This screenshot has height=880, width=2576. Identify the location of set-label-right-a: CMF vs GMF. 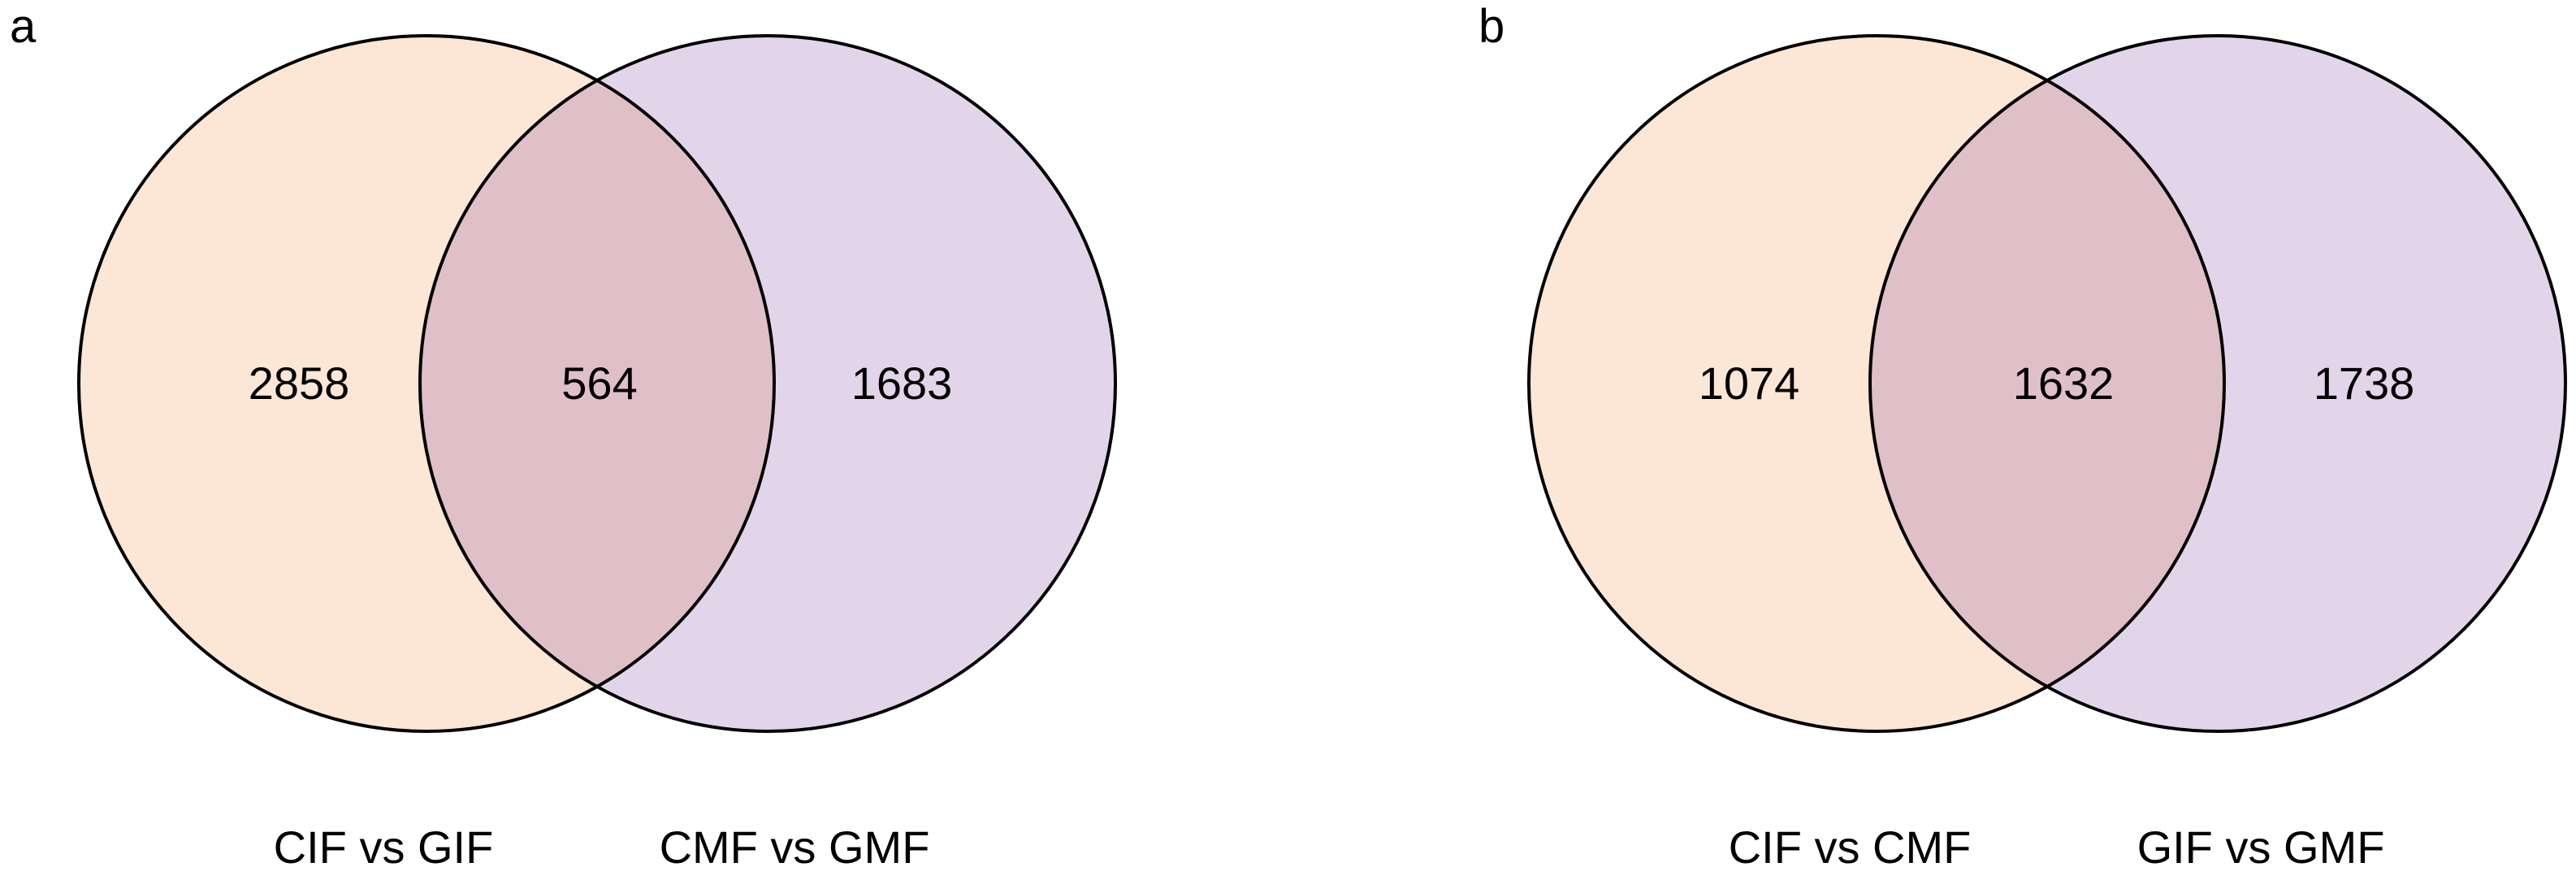
(795, 847).